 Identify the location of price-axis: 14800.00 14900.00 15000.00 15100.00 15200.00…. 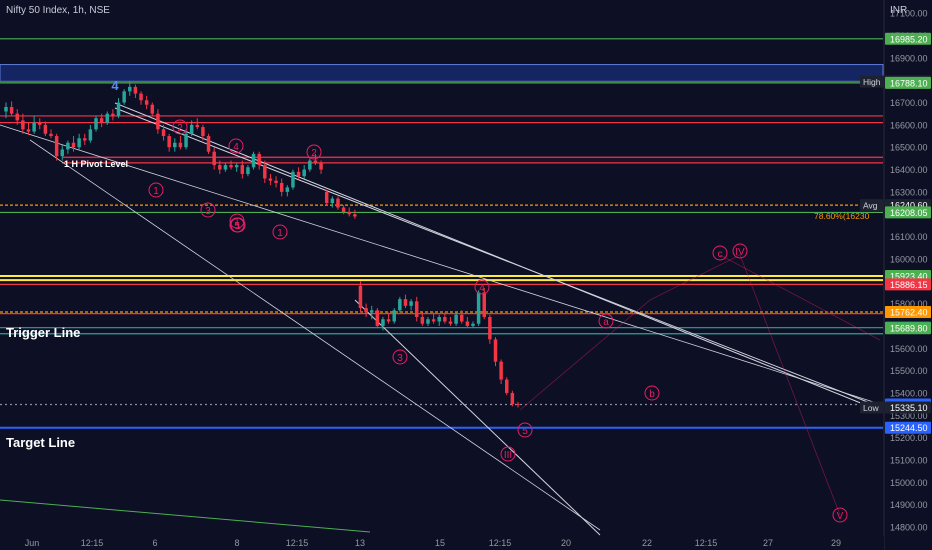
(896, 275).